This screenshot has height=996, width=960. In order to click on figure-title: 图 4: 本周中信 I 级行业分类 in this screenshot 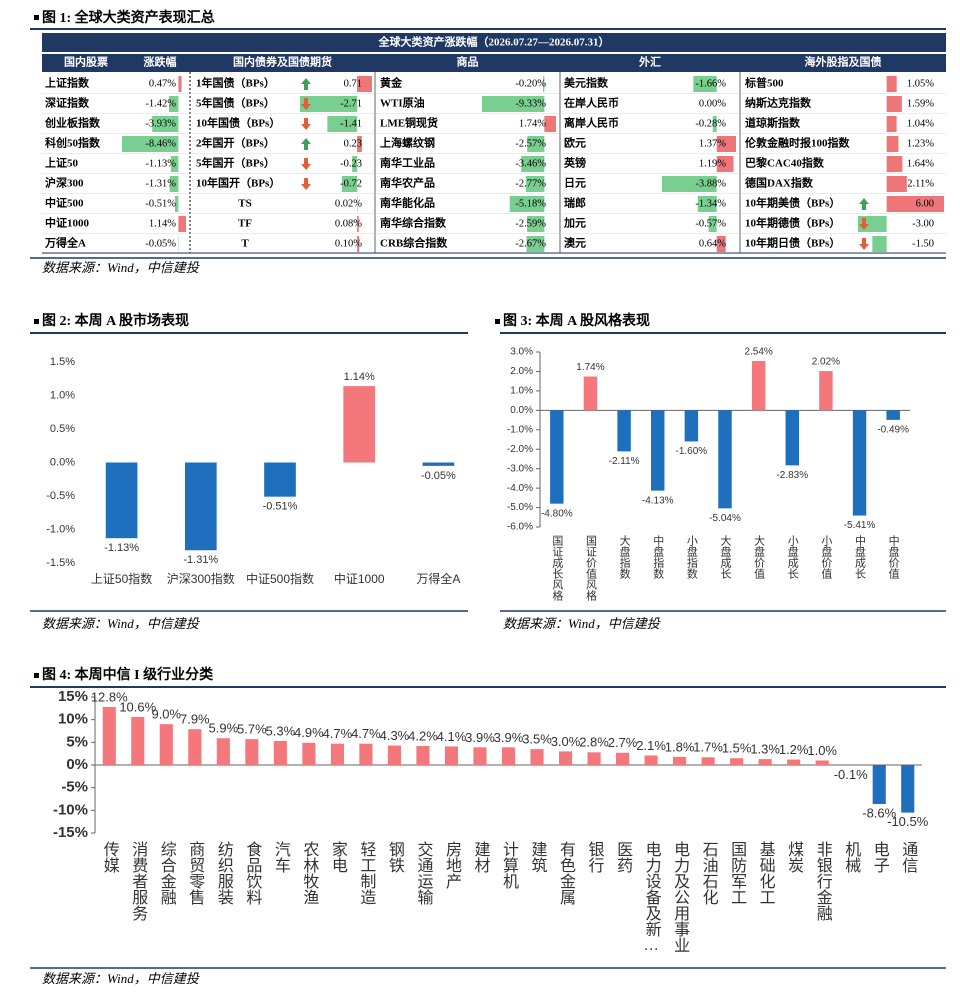, I will do `click(128, 674)`.